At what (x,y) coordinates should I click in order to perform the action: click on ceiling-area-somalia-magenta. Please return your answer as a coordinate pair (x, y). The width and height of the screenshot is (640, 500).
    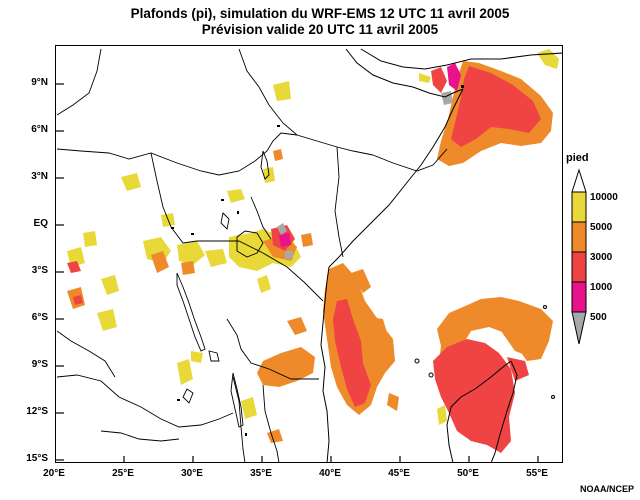
    Looking at the image, I should click on (454, 77).